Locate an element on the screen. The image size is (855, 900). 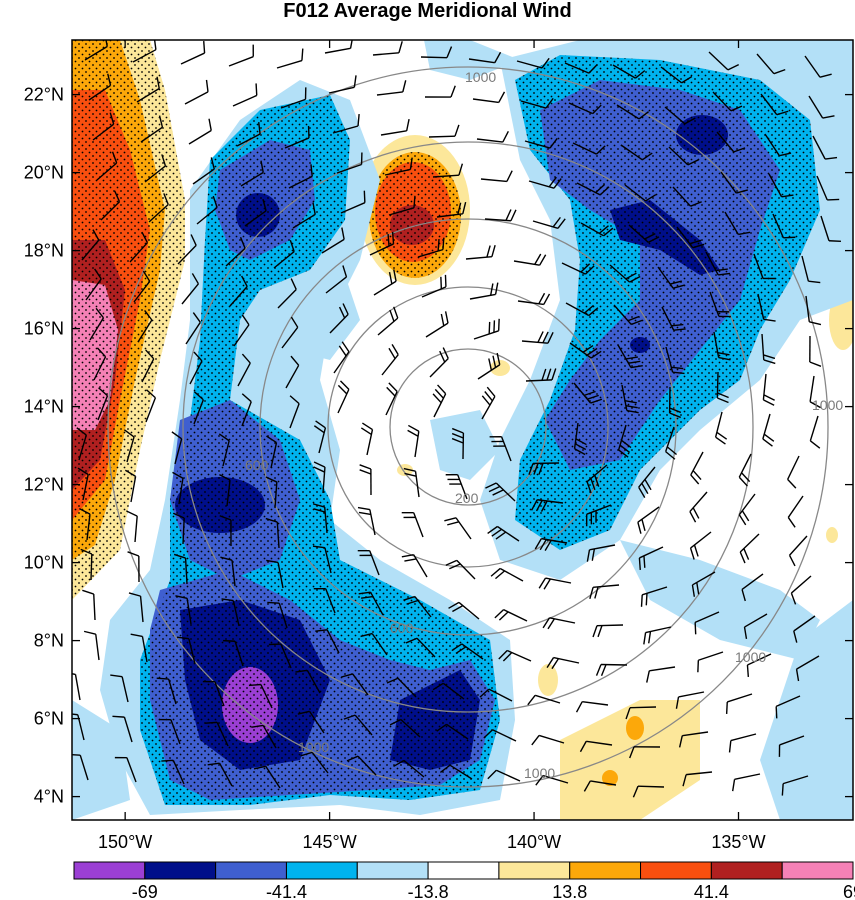
ring-label-600-bottom: 600 is located at coordinates (402, 628).